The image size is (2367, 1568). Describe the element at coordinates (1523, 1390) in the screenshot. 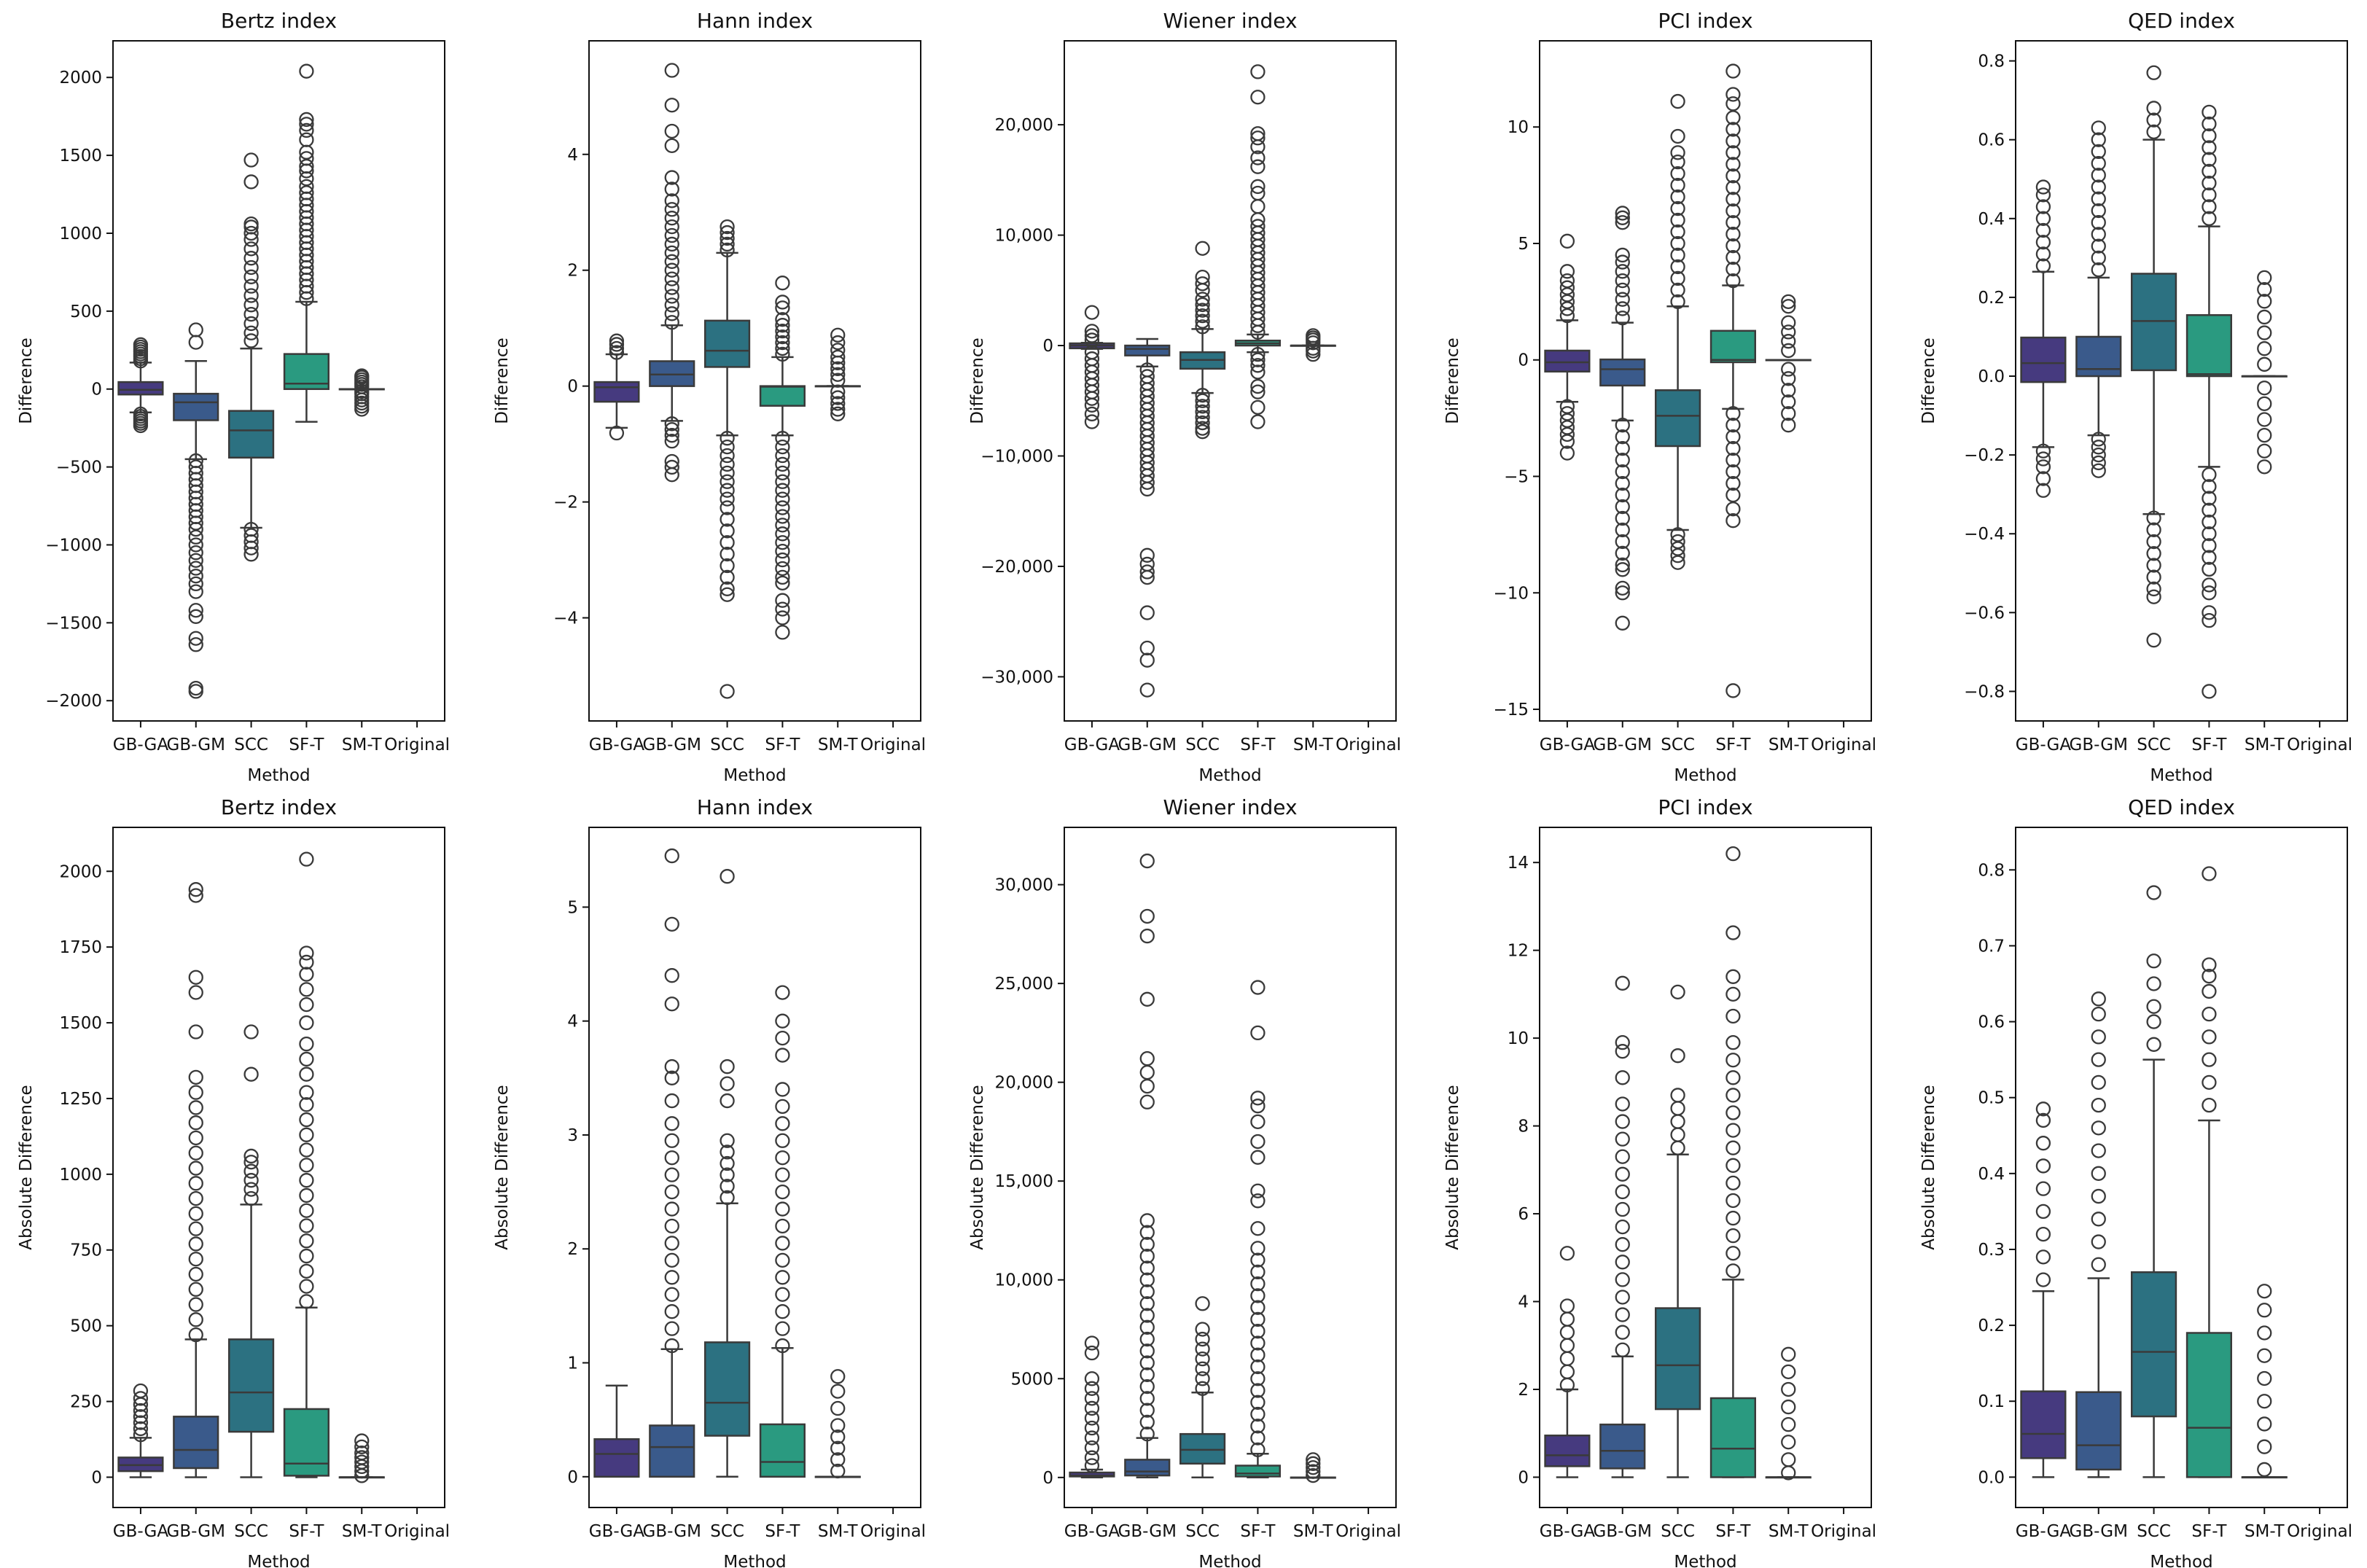

I see `y-tick-label: 2` at that location.